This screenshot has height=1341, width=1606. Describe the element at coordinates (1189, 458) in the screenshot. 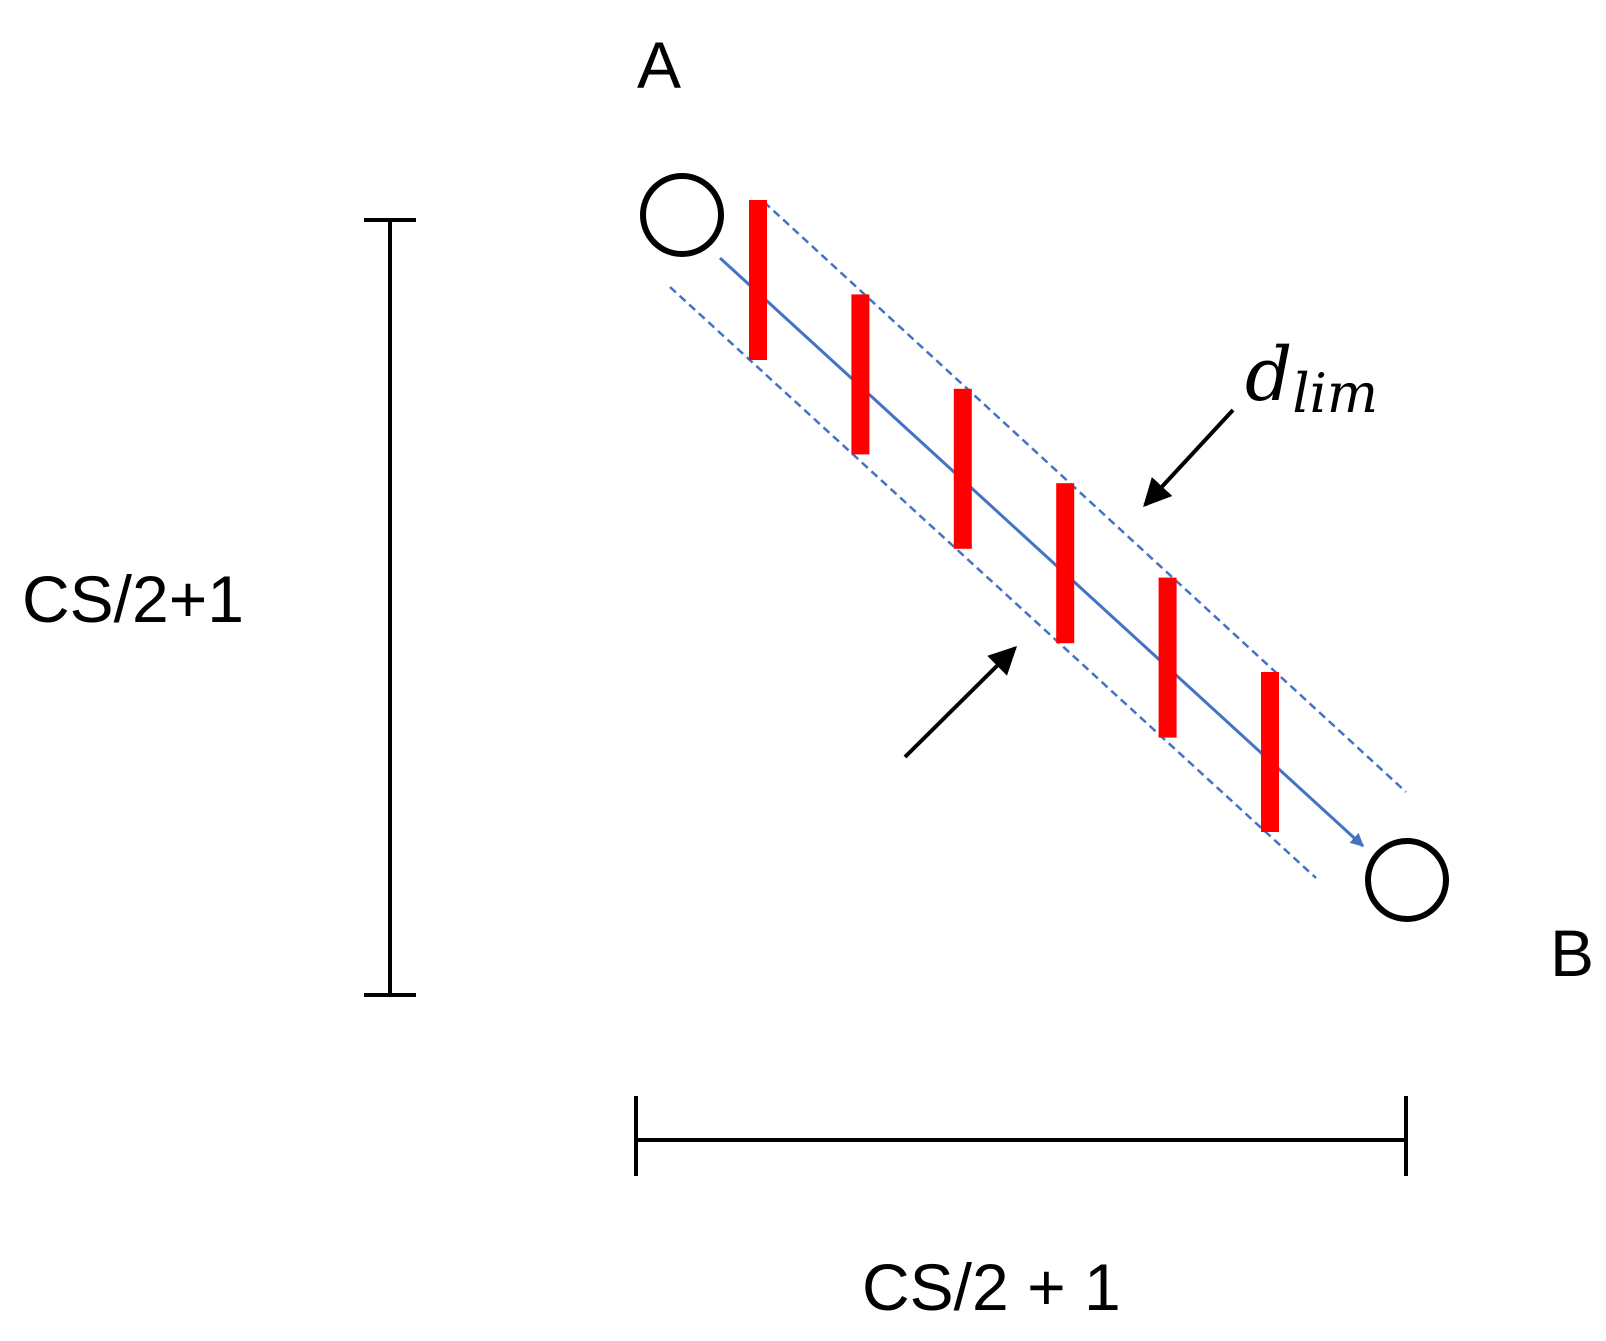

I see `dlim-upper-arrow` at that location.